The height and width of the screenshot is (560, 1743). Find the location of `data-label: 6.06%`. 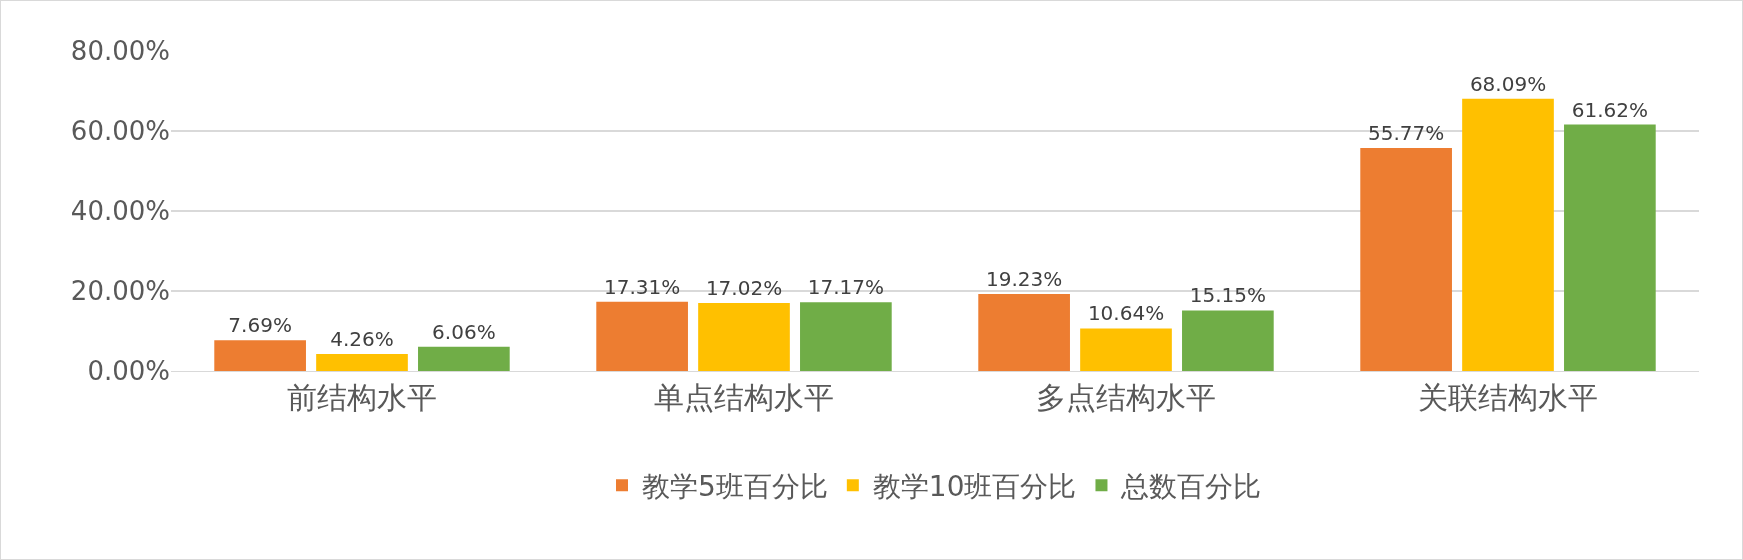

data-label: 6.06% is located at coordinates (464, 331).